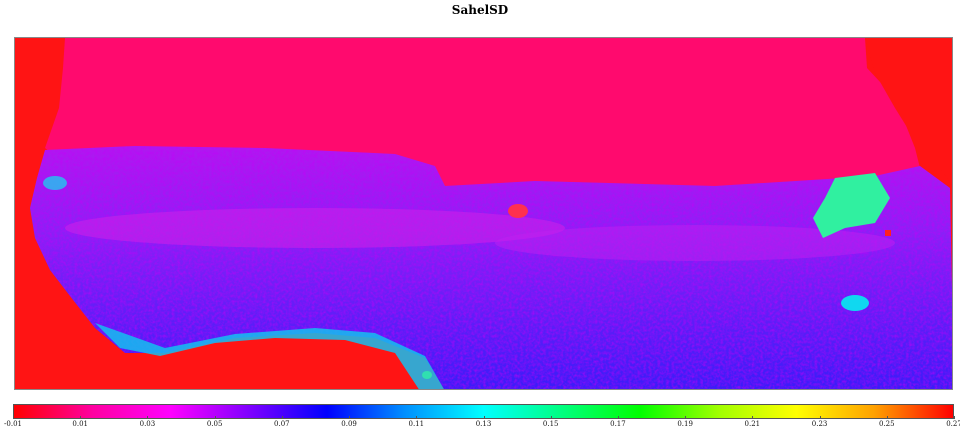  What do you see at coordinates (349, 424) in the screenshot?
I see `colorbar-tick-label: 0.09` at bounding box center [349, 424].